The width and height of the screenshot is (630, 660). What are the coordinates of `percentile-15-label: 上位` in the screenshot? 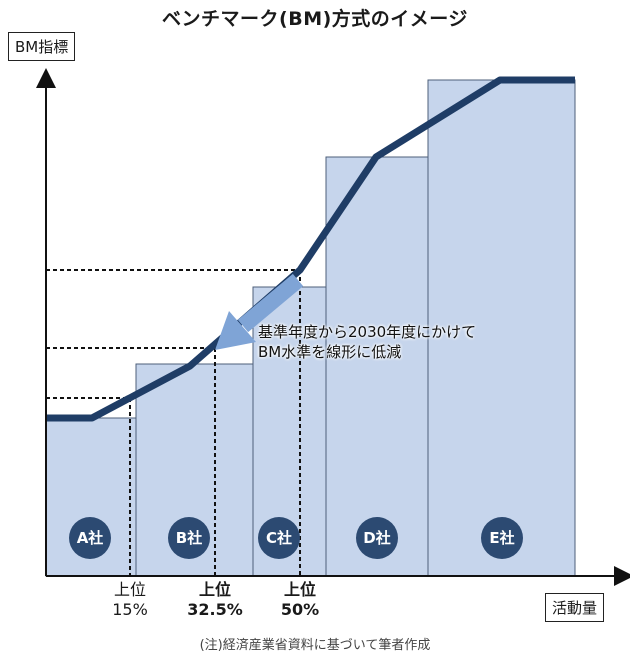 It's located at (129, 589).